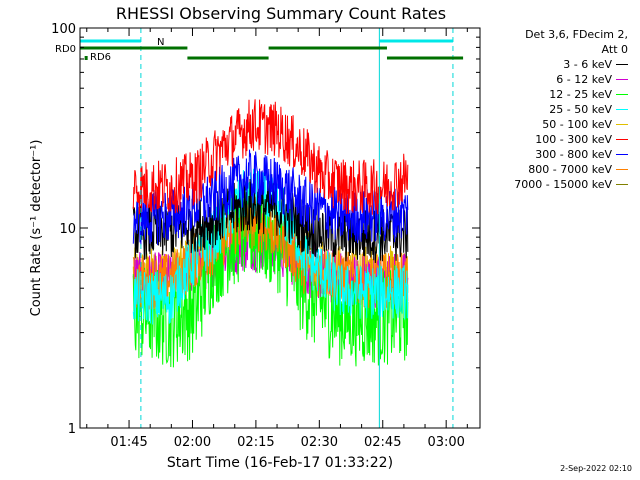 The height and width of the screenshot is (480, 640). I want to click on legend-item: 300 - 800 keV, so click(557, 154).